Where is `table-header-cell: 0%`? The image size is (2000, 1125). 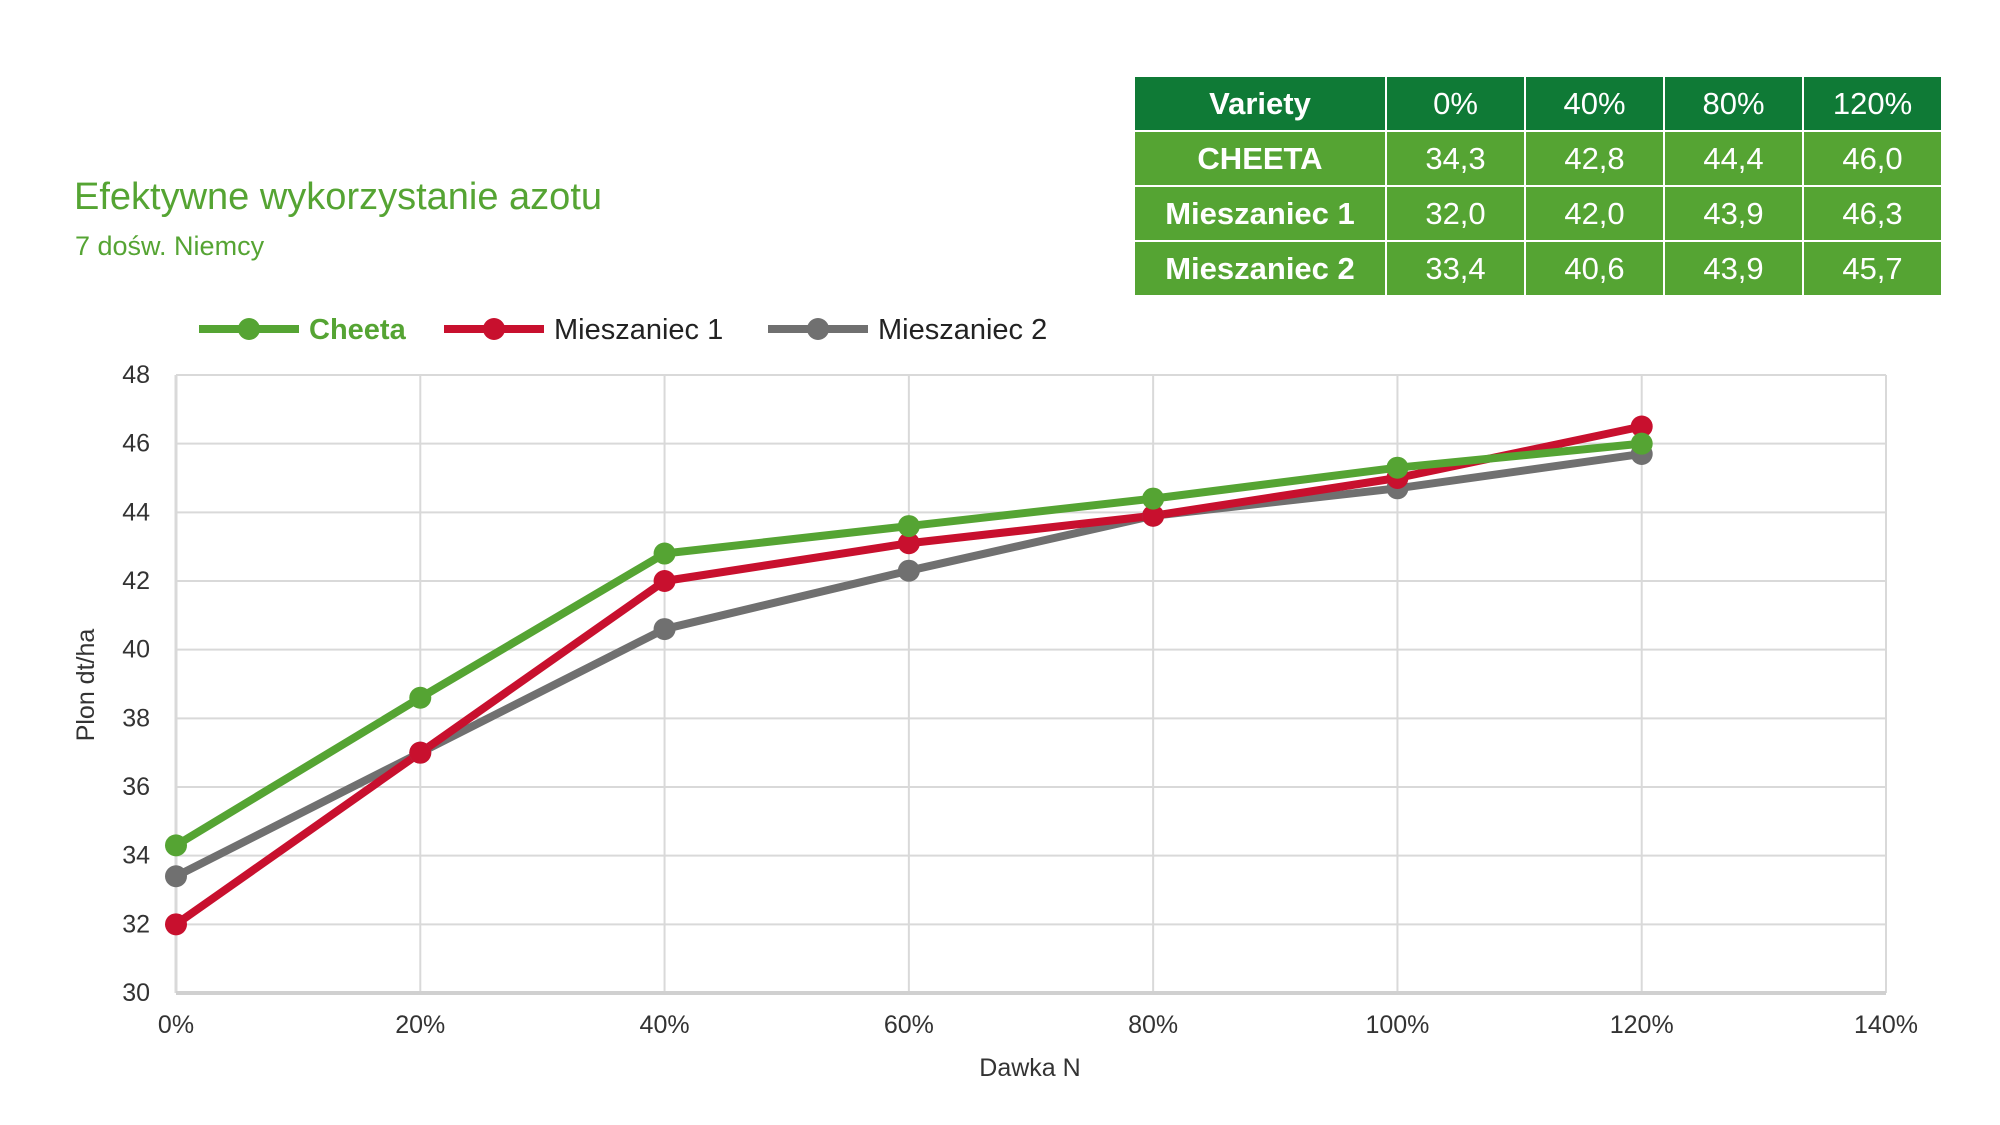 table-header-cell: 0% is located at coordinates (1455, 103).